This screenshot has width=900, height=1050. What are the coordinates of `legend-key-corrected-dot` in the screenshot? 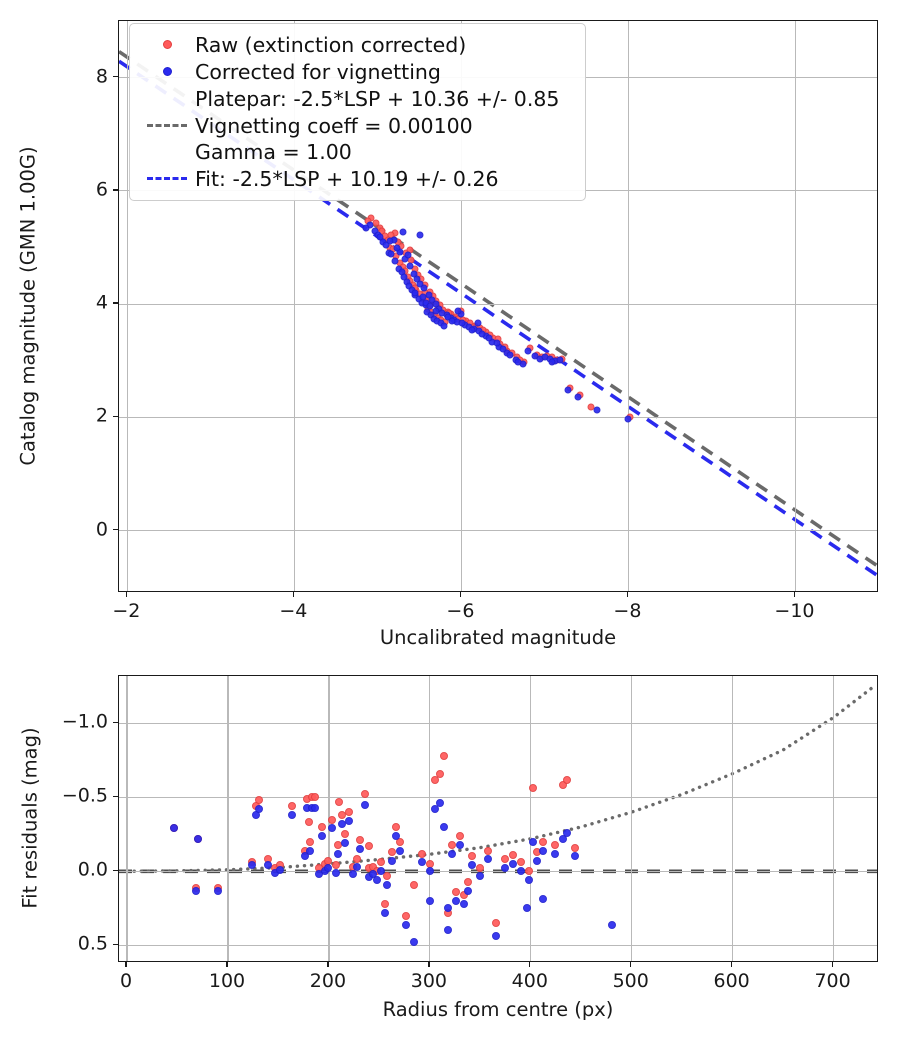 It's located at (167, 71).